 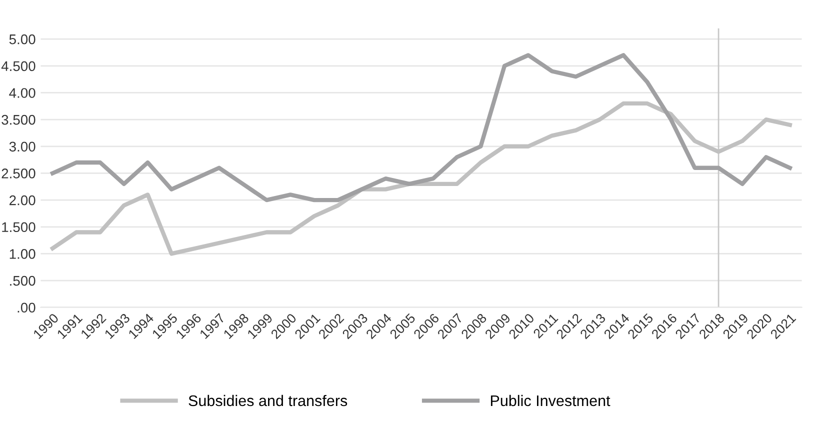 What do you see at coordinates (27, 307) in the screenshot?
I see `y-tick-label: .00` at bounding box center [27, 307].